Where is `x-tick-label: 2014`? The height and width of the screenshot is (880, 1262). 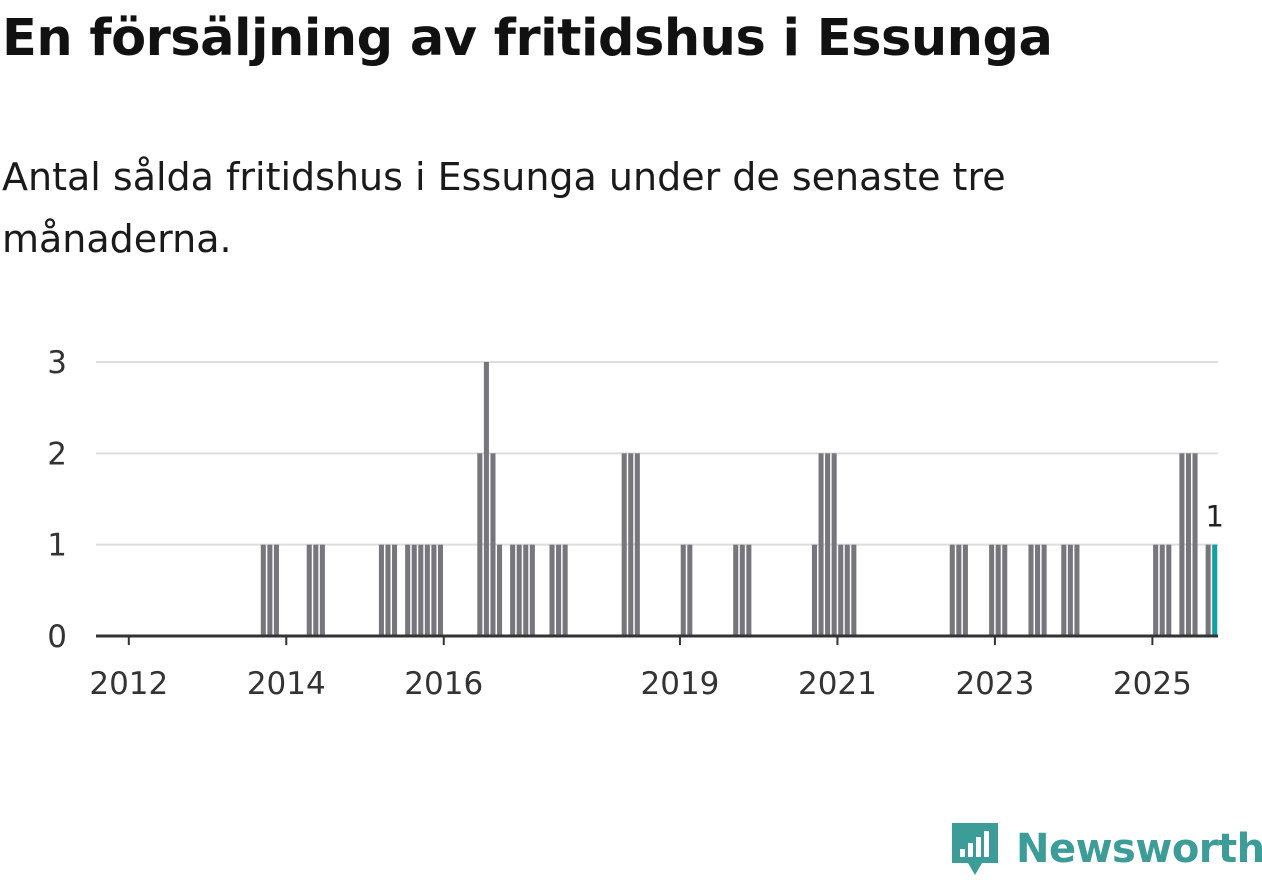 x-tick-label: 2014 is located at coordinates (286, 684).